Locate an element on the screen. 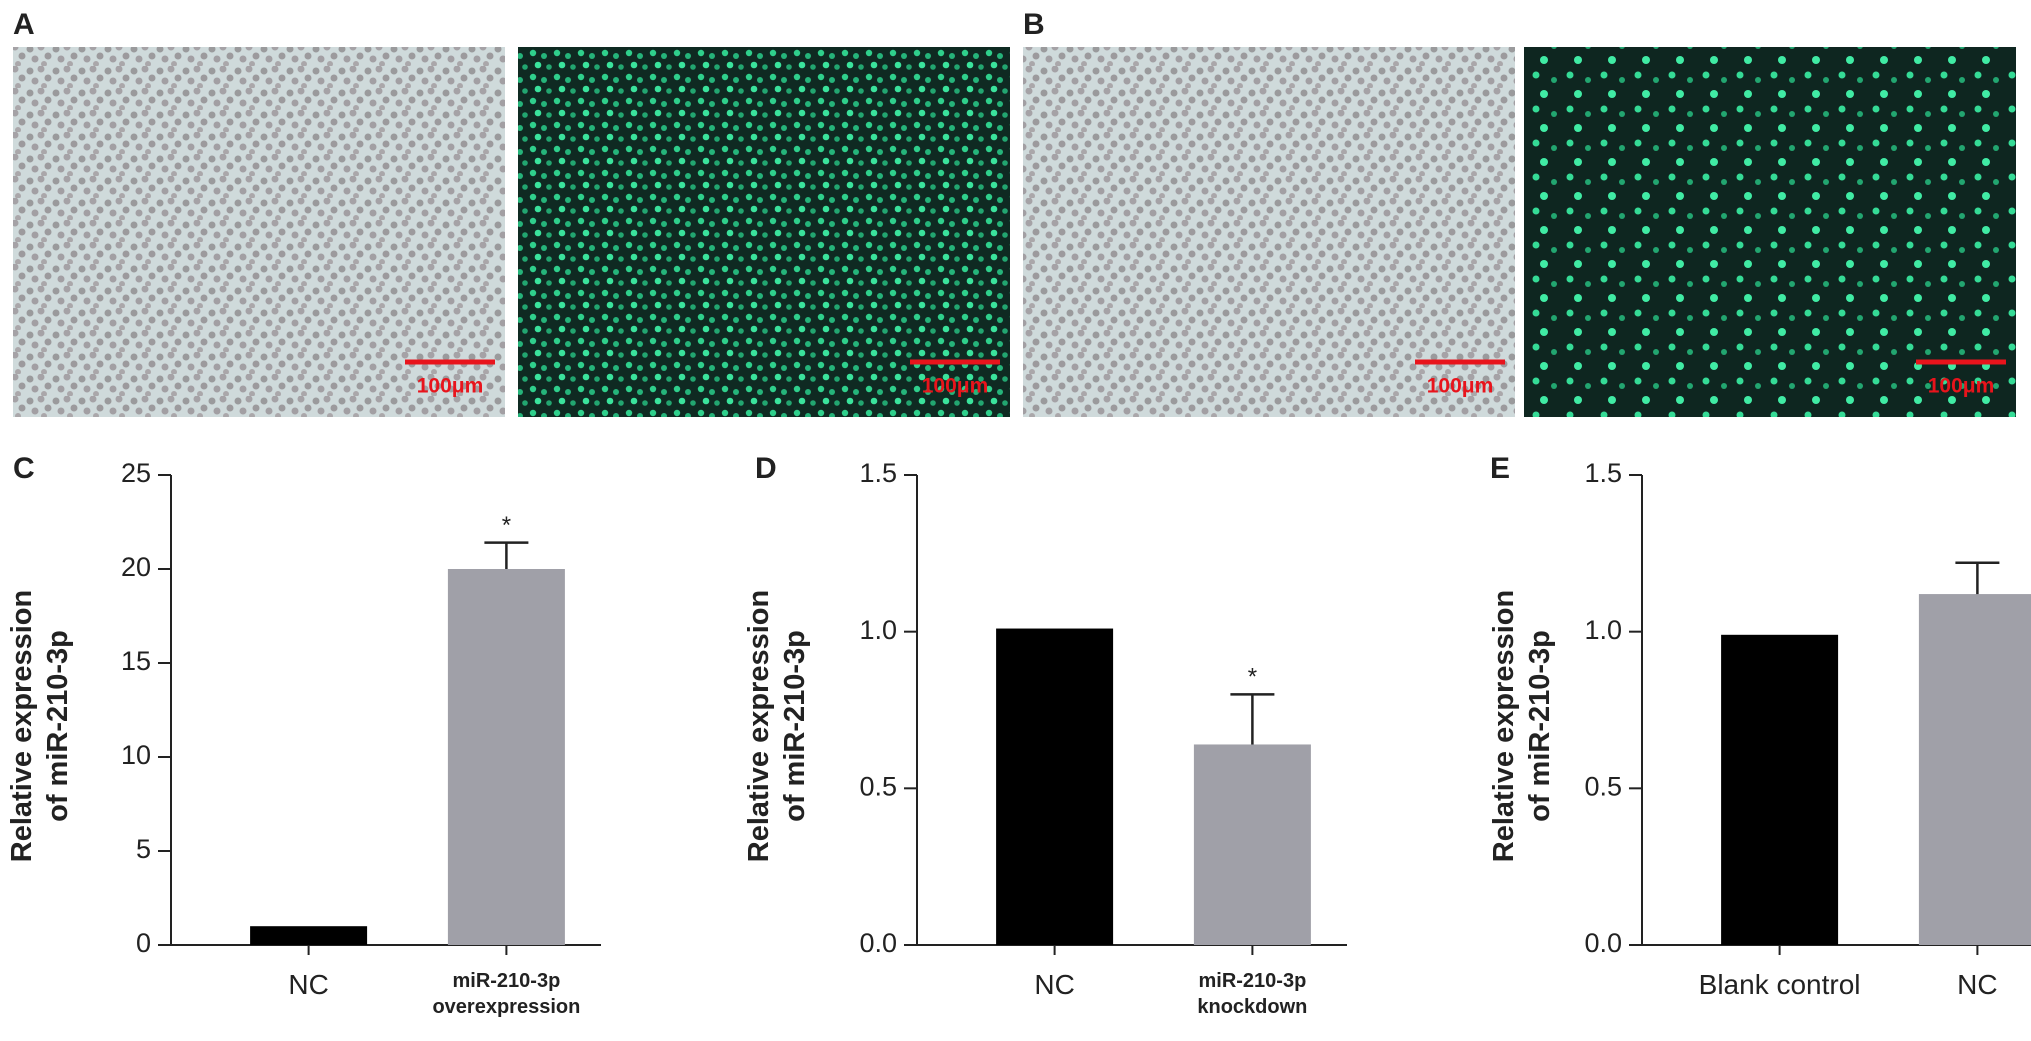 The width and height of the screenshot is (2031, 1041). panel-label: B is located at coordinates (1034, 24).